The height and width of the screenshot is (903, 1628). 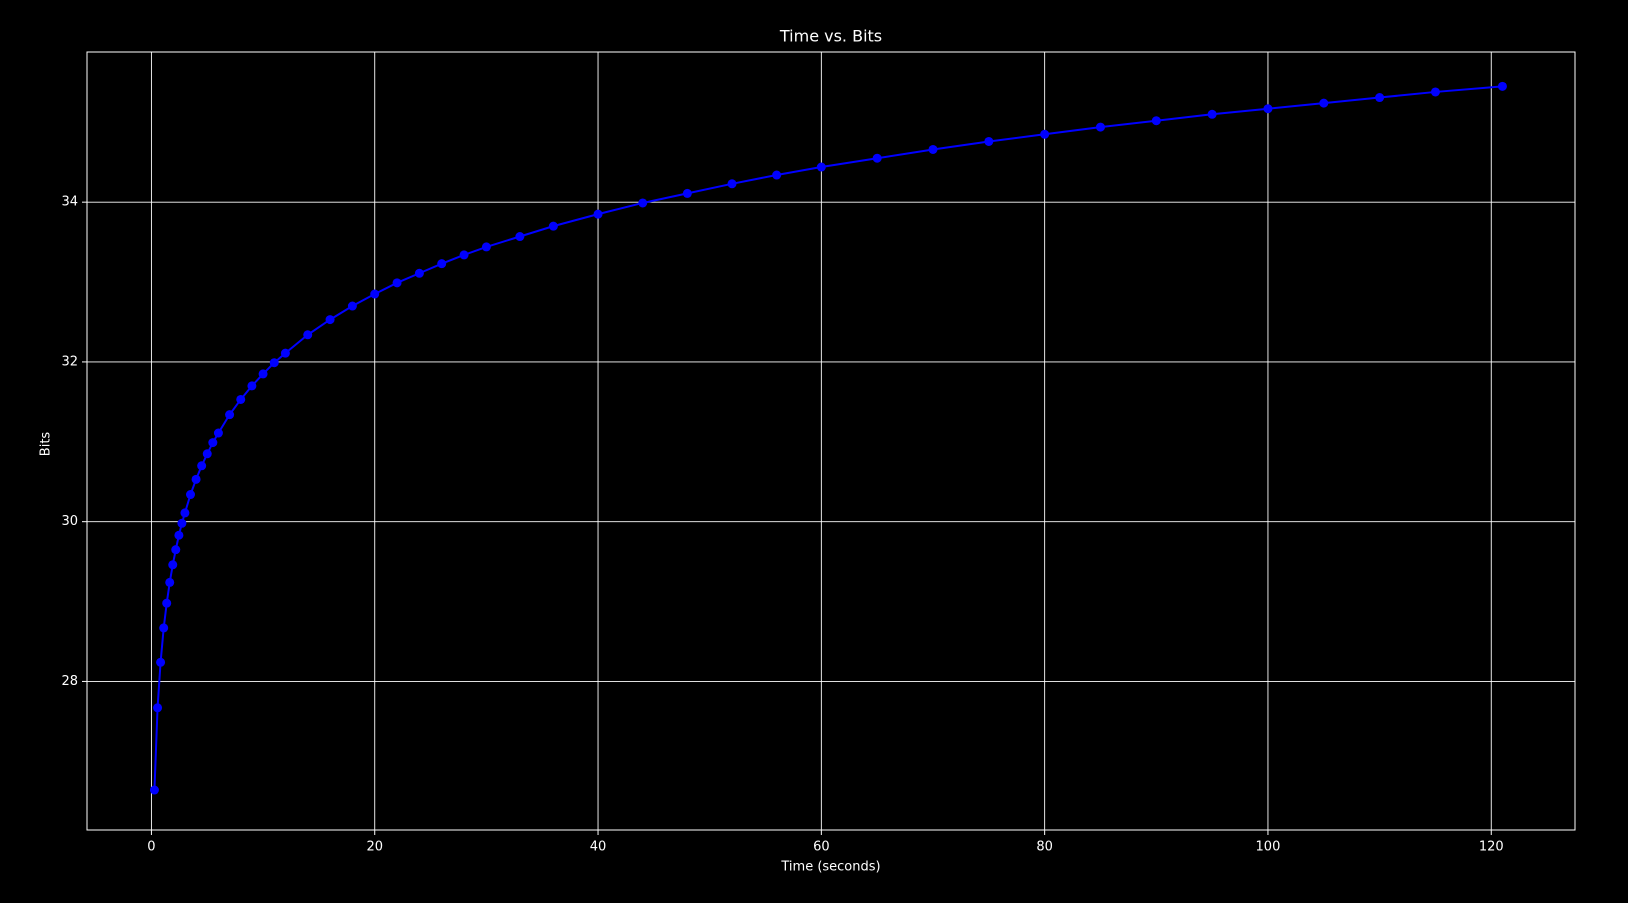 I want to click on y-axis-label: Bits, so click(x=46, y=444).